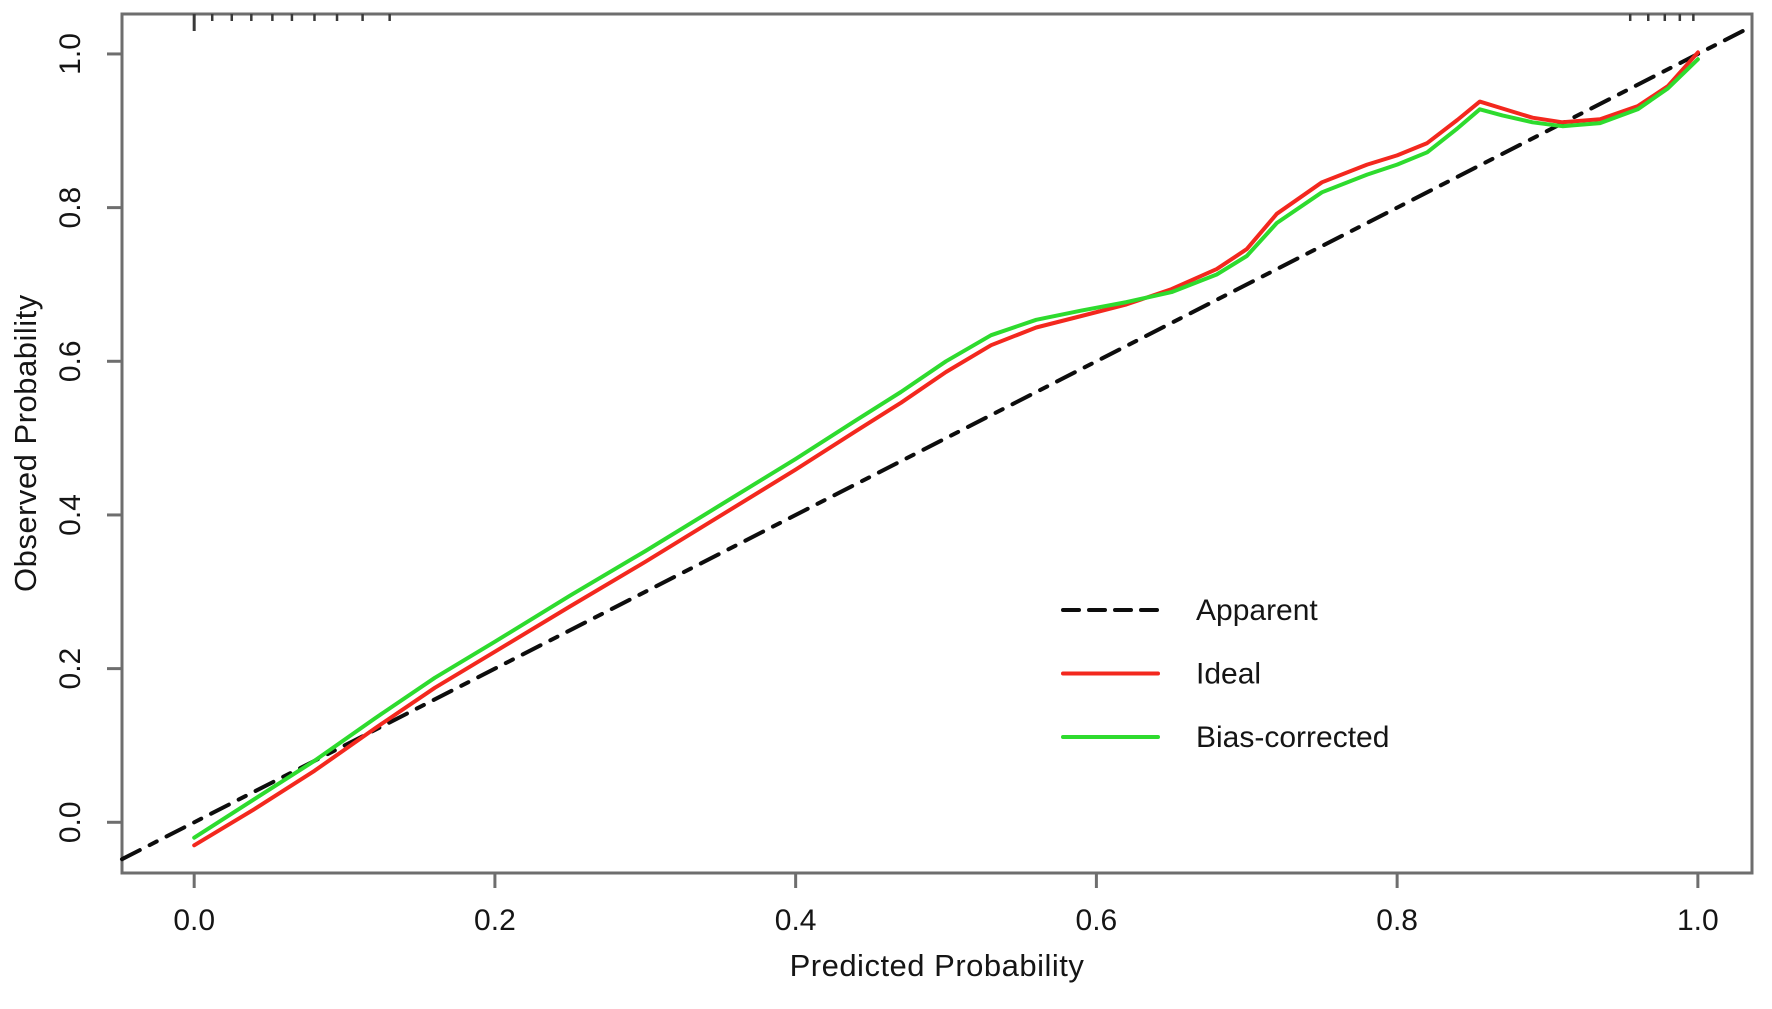 This screenshot has height=1009, width=1772. I want to click on x-tick-label: 1.0, so click(1698, 920).